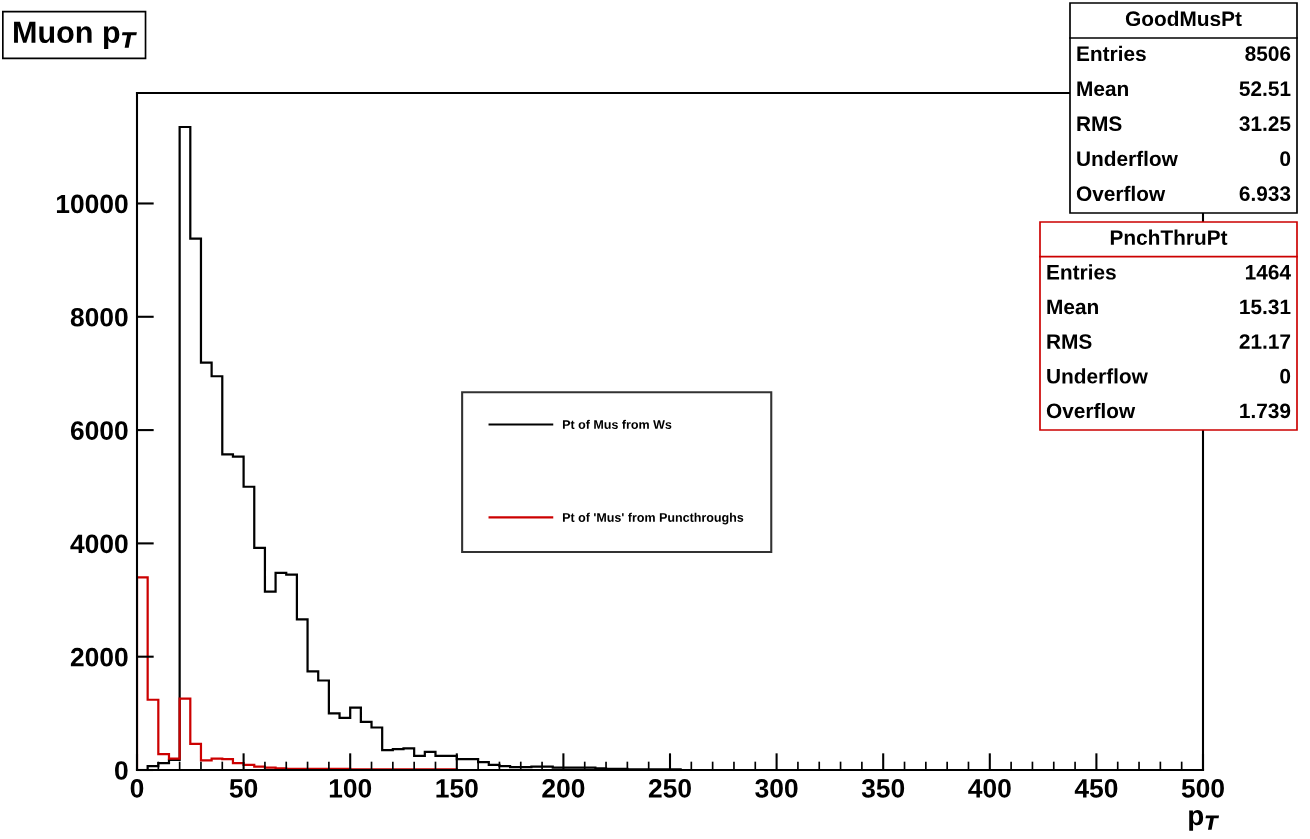 The image size is (1310, 839). What do you see at coordinates (350, 788) in the screenshot?
I see `x-tick-label: 100` at bounding box center [350, 788].